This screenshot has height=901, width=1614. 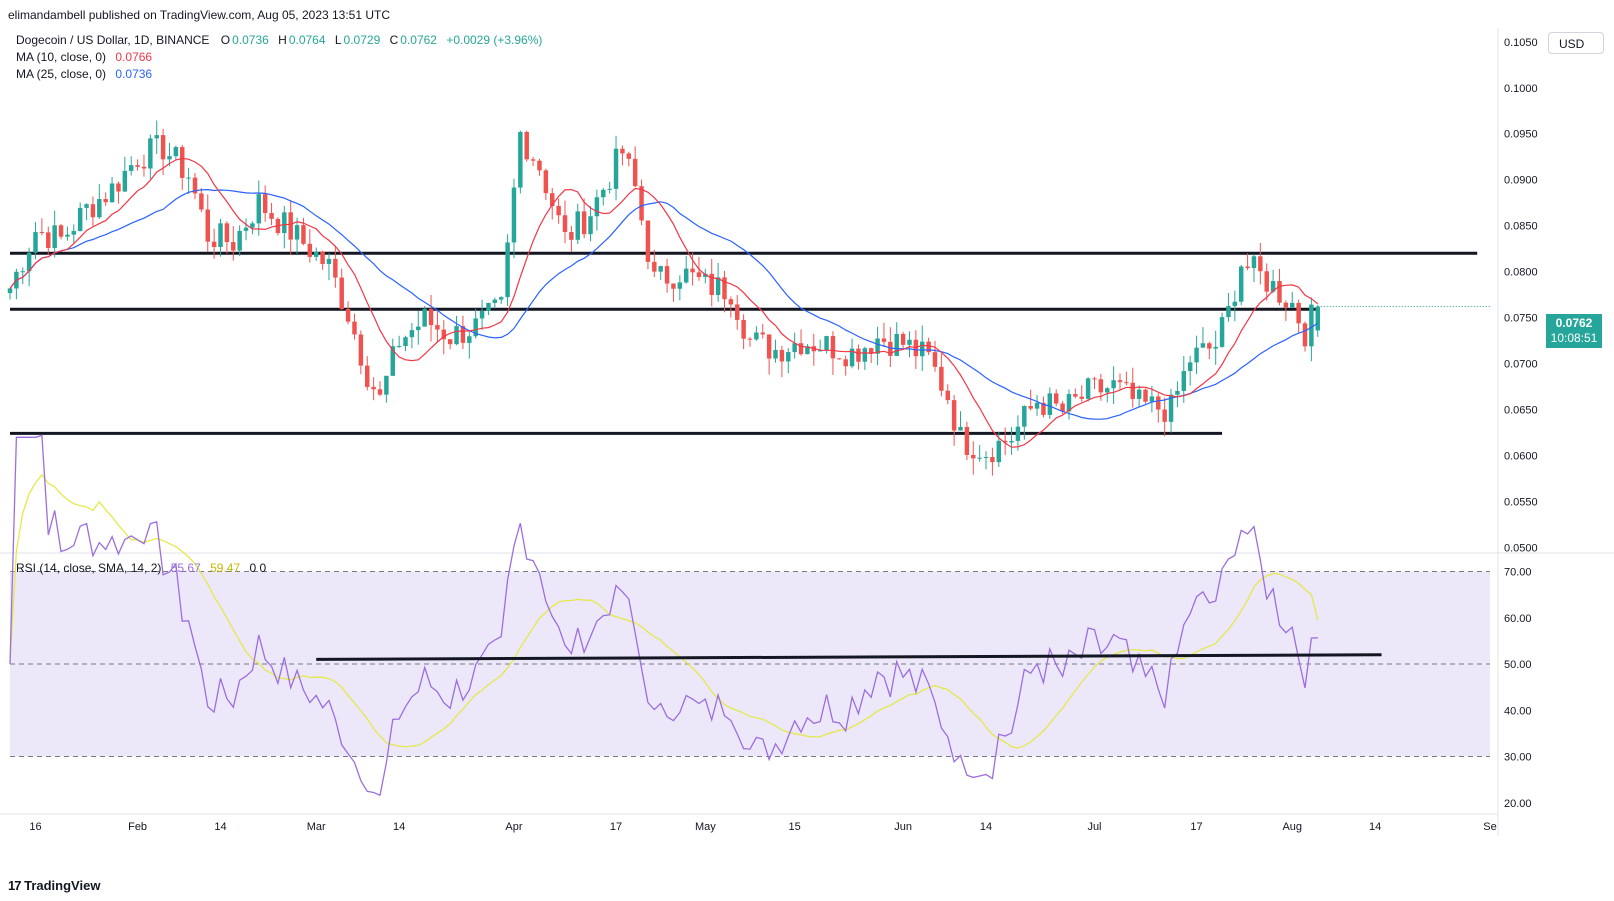 What do you see at coordinates (494, 40) in the screenshot?
I see `legend-change: +0.0029 (+3.96%)` at bounding box center [494, 40].